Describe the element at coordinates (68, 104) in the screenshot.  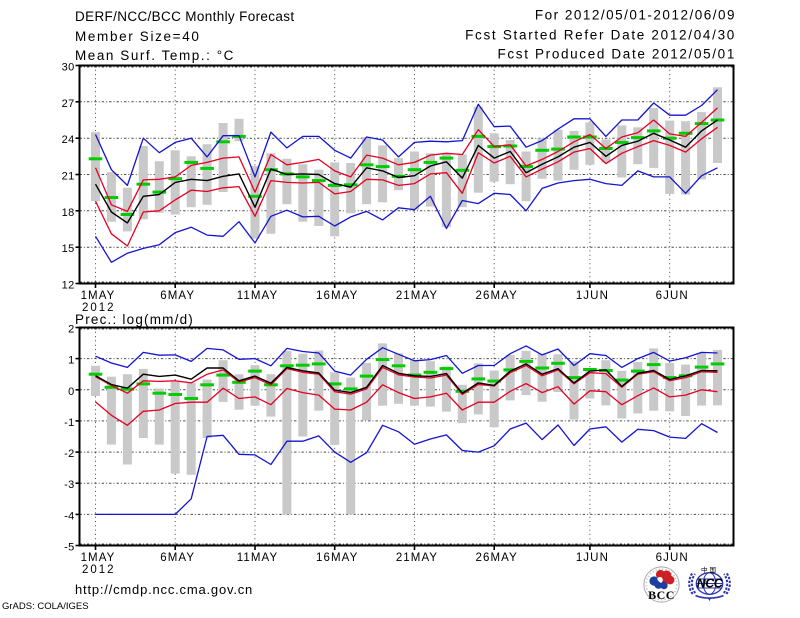
I see `svg-text: 27` at that location.